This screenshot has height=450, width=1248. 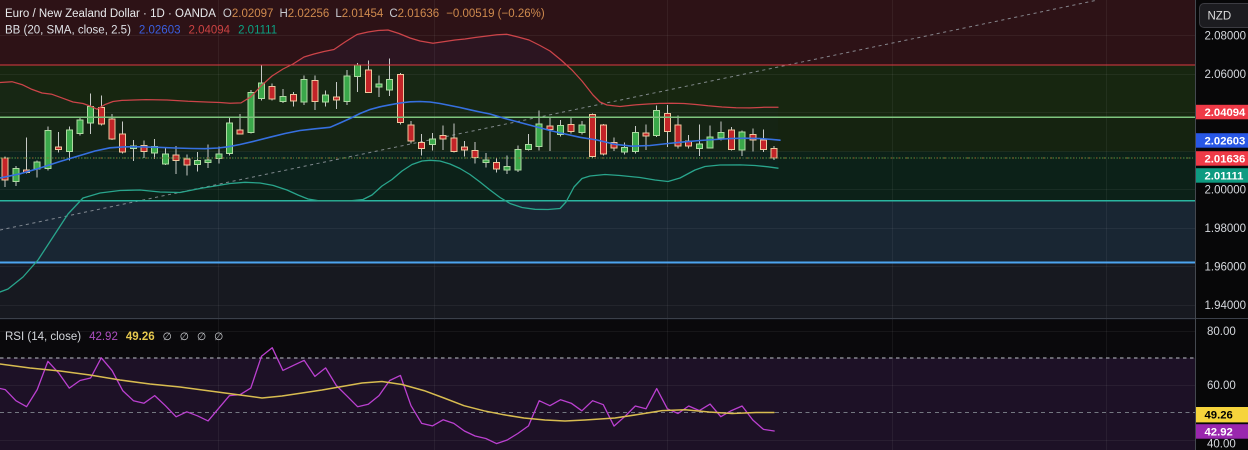 What do you see at coordinates (1225, 160) in the screenshot?
I see `svg-text: 2.01636` at bounding box center [1225, 160].